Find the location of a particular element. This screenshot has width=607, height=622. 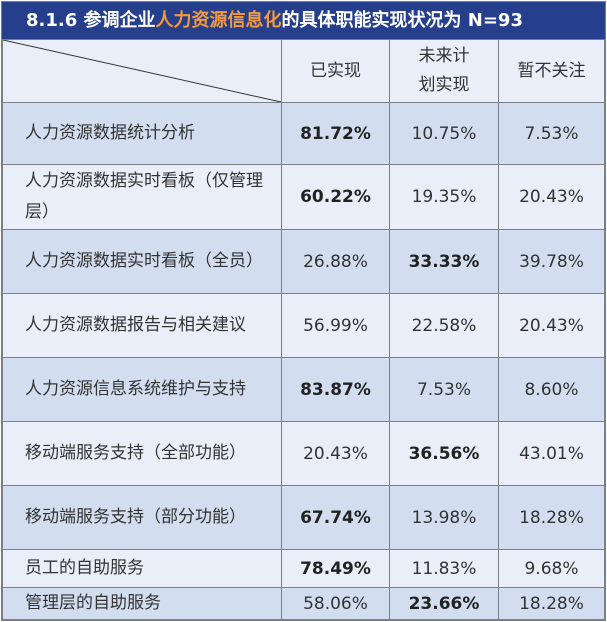

column-header-implemented: 已实现 is located at coordinates (335, 71).